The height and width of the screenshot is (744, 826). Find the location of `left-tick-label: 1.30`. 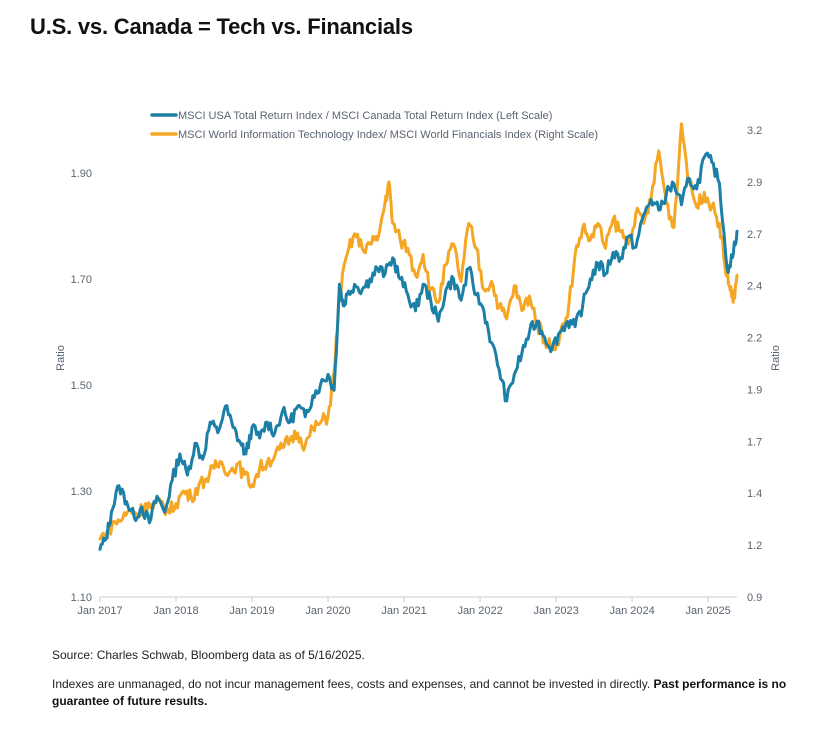

left-tick-label: 1.30 is located at coordinates (81, 492).